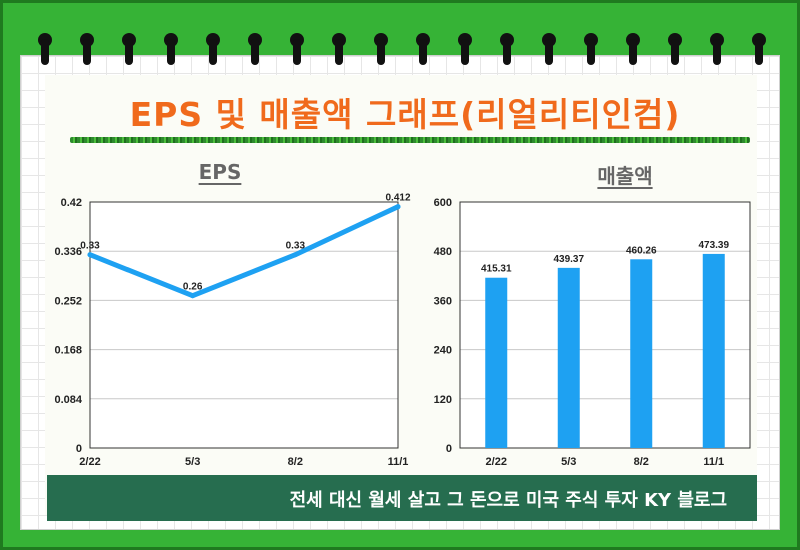 This screenshot has height=550, width=800. What do you see at coordinates (410, 140) in the screenshot?
I see `grass-divider` at bounding box center [410, 140].